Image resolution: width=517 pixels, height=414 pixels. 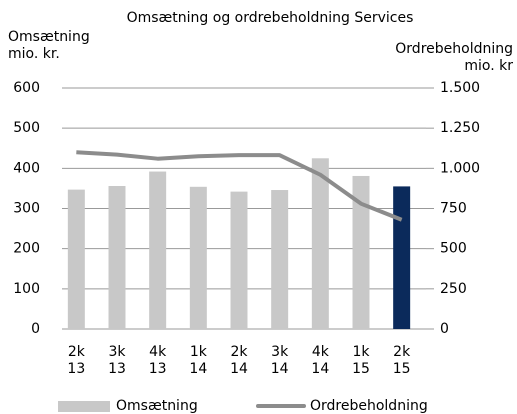 I want to click on y-tick-label: 400, so click(x=26, y=168).